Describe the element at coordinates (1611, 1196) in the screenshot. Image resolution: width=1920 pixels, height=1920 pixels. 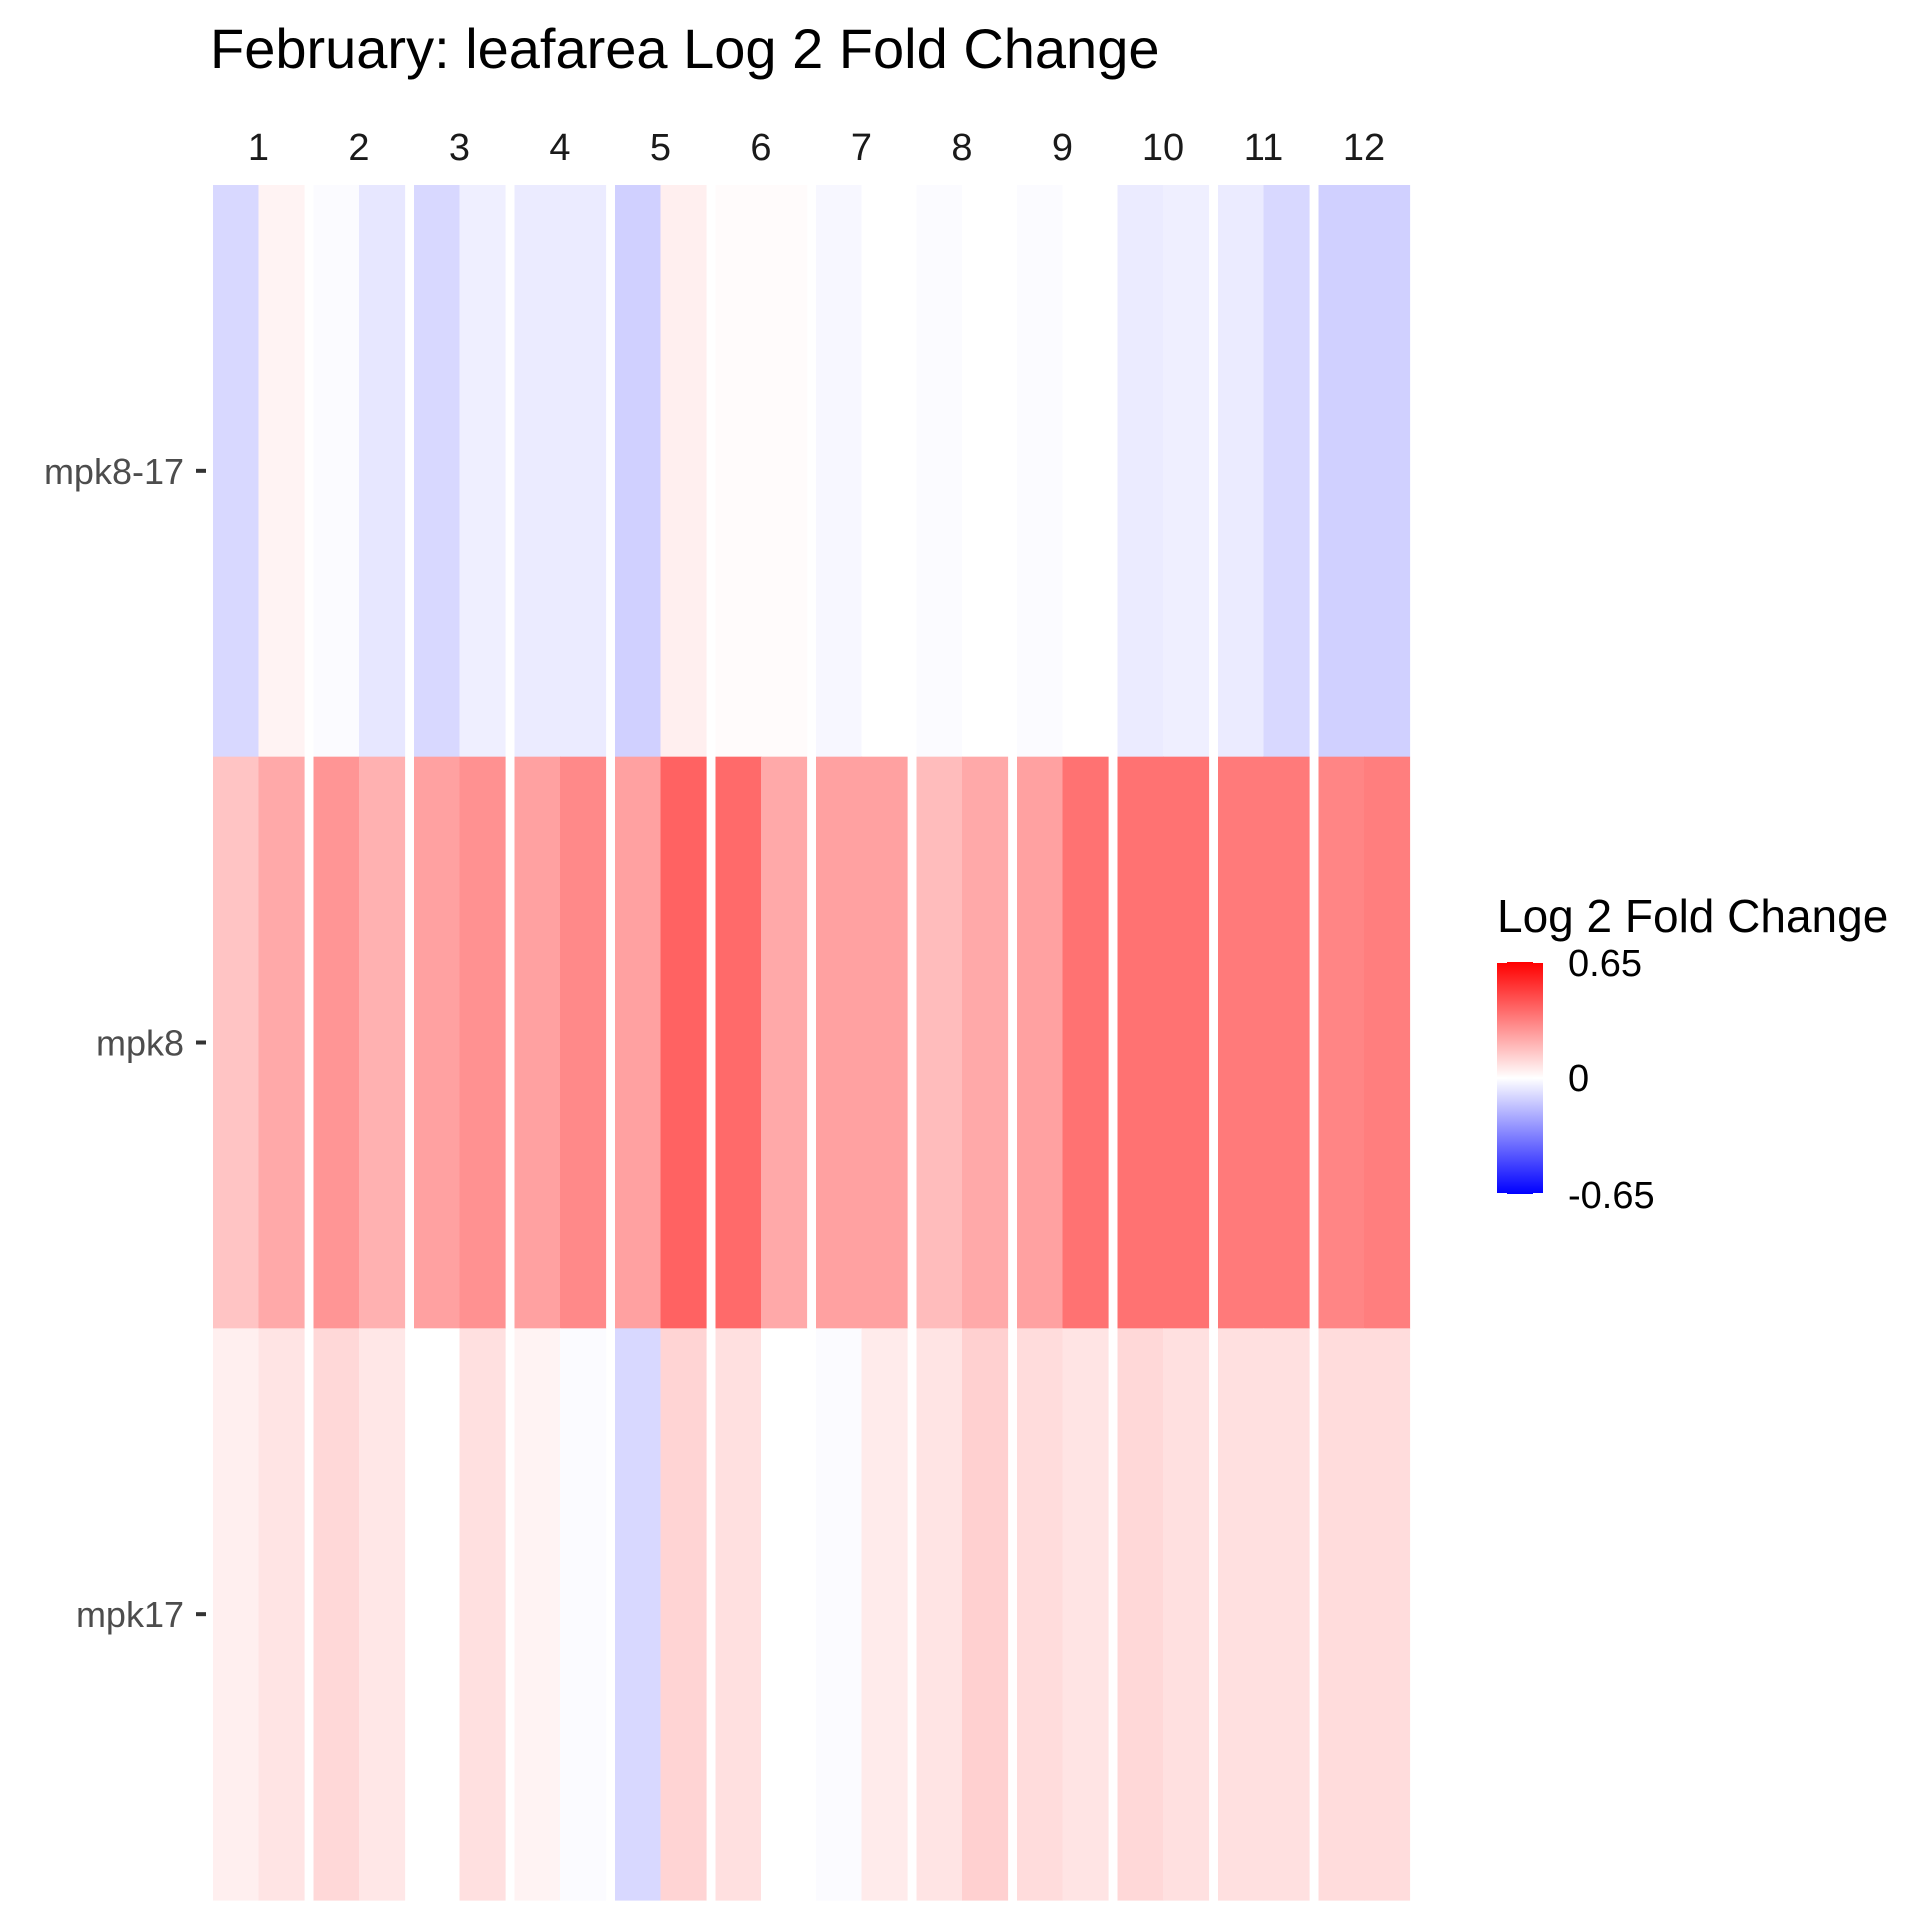
I see `legend-tick-label: -0.65` at that location.